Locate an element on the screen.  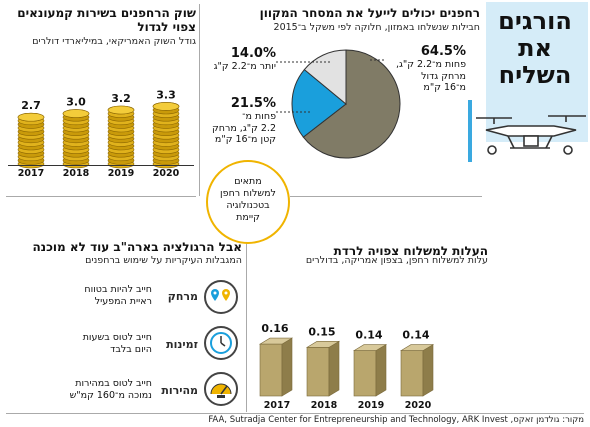
regulation-desc: חייב לטוס בשעות is located at coordinates (117, 337).